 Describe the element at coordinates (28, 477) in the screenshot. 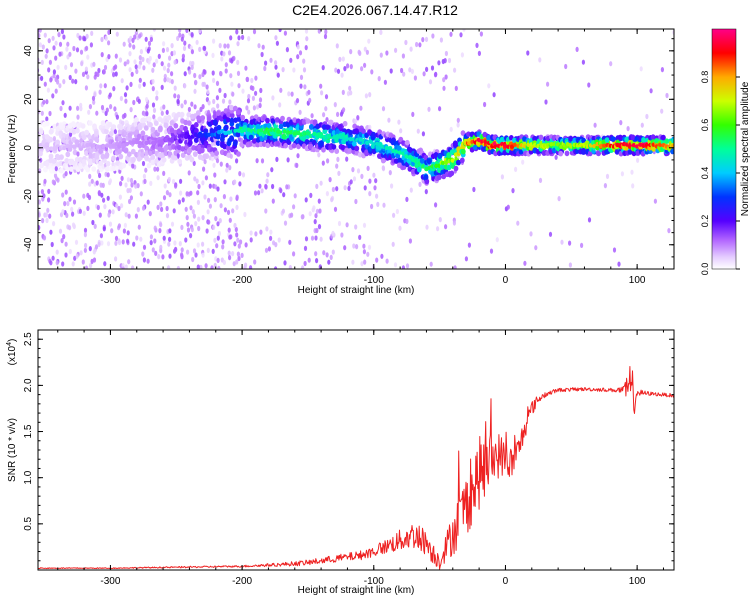

I see `y-tick-label: 1.0` at that location.